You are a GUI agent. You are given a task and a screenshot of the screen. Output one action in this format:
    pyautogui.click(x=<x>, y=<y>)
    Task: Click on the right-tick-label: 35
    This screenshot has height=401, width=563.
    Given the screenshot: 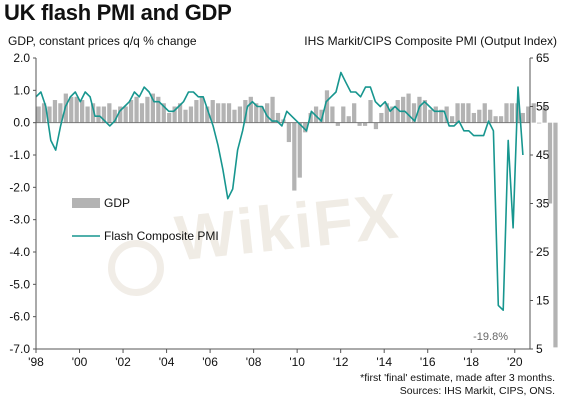 What is the action you would take?
    pyautogui.click(x=543, y=204)
    